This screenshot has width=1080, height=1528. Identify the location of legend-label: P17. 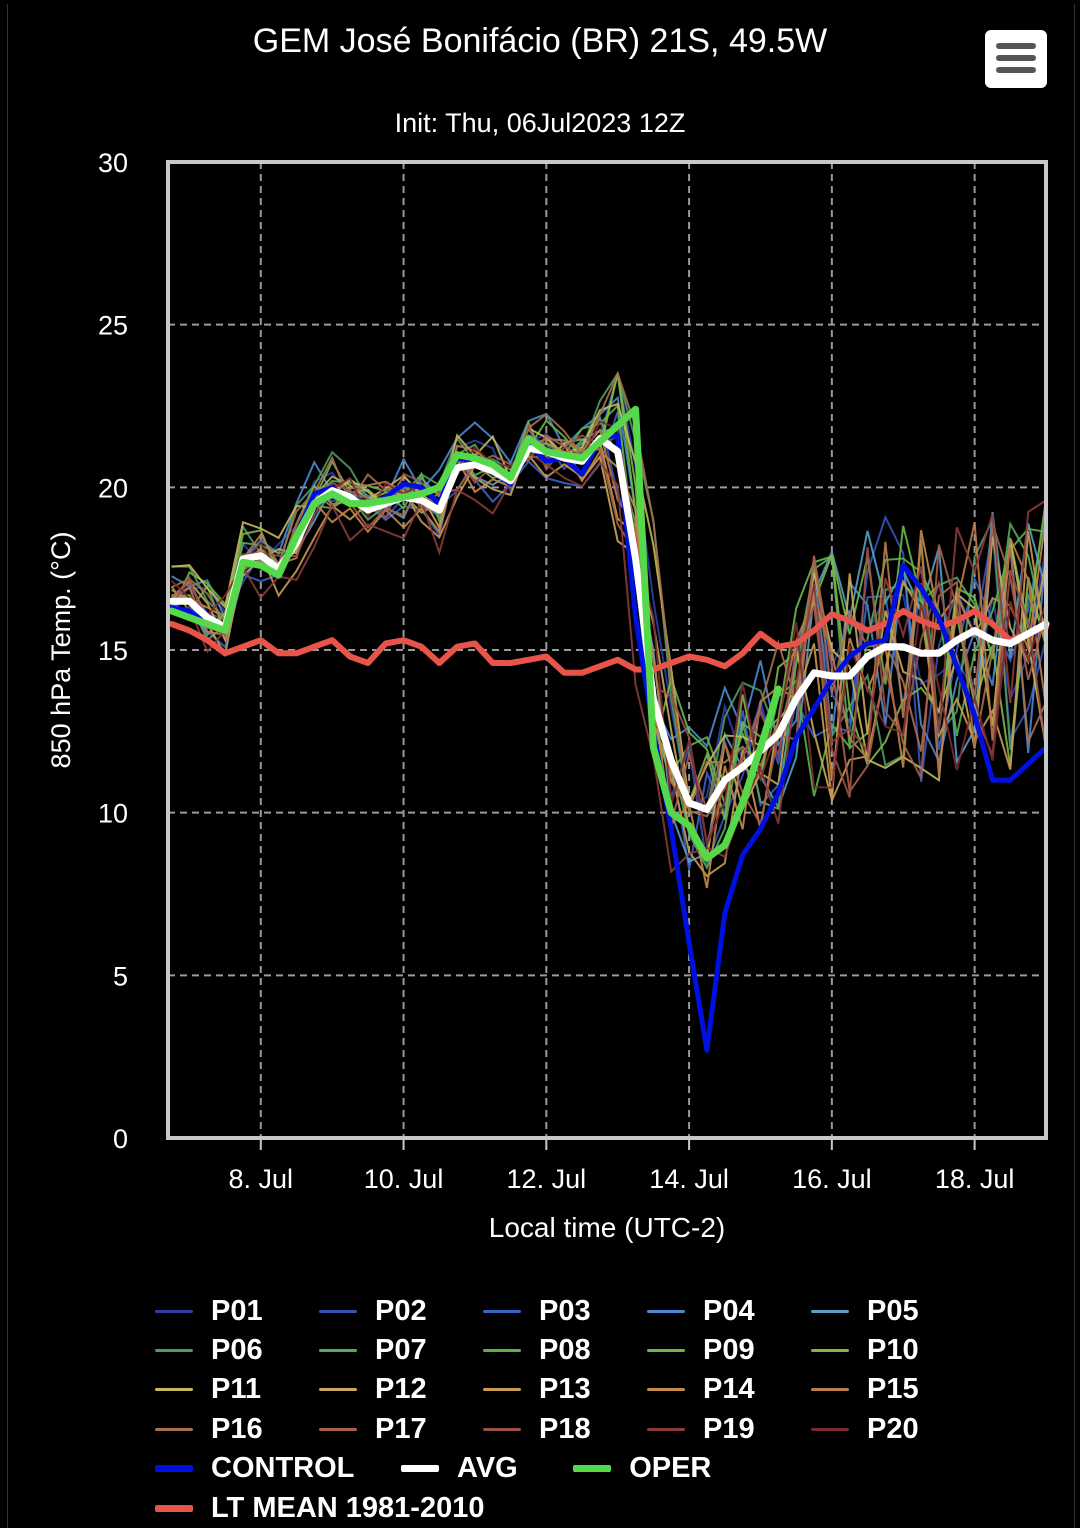
(401, 1428).